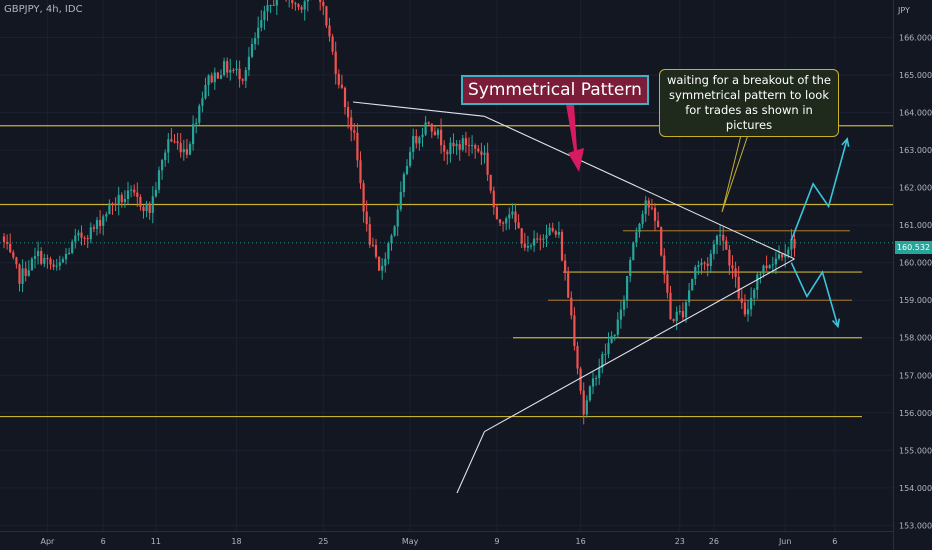 The width and height of the screenshot is (932, 550). What do you see at coordinates (913, 247) in the screenshot?
I see `last-price-tag: 160.532` at bounding box center [913, 247].